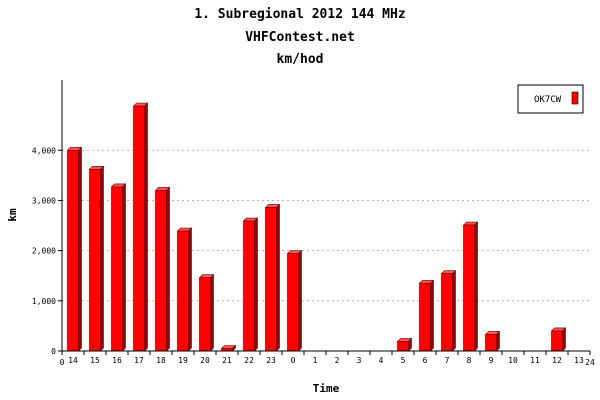  What do you see at coordinates (44, 200) in the screenshot?
I see `y-tick-label: 3,000` at bounding box center [44, 200].